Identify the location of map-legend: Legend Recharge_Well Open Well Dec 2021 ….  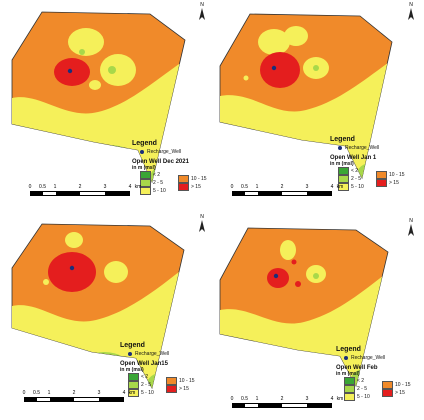
(172, 167).